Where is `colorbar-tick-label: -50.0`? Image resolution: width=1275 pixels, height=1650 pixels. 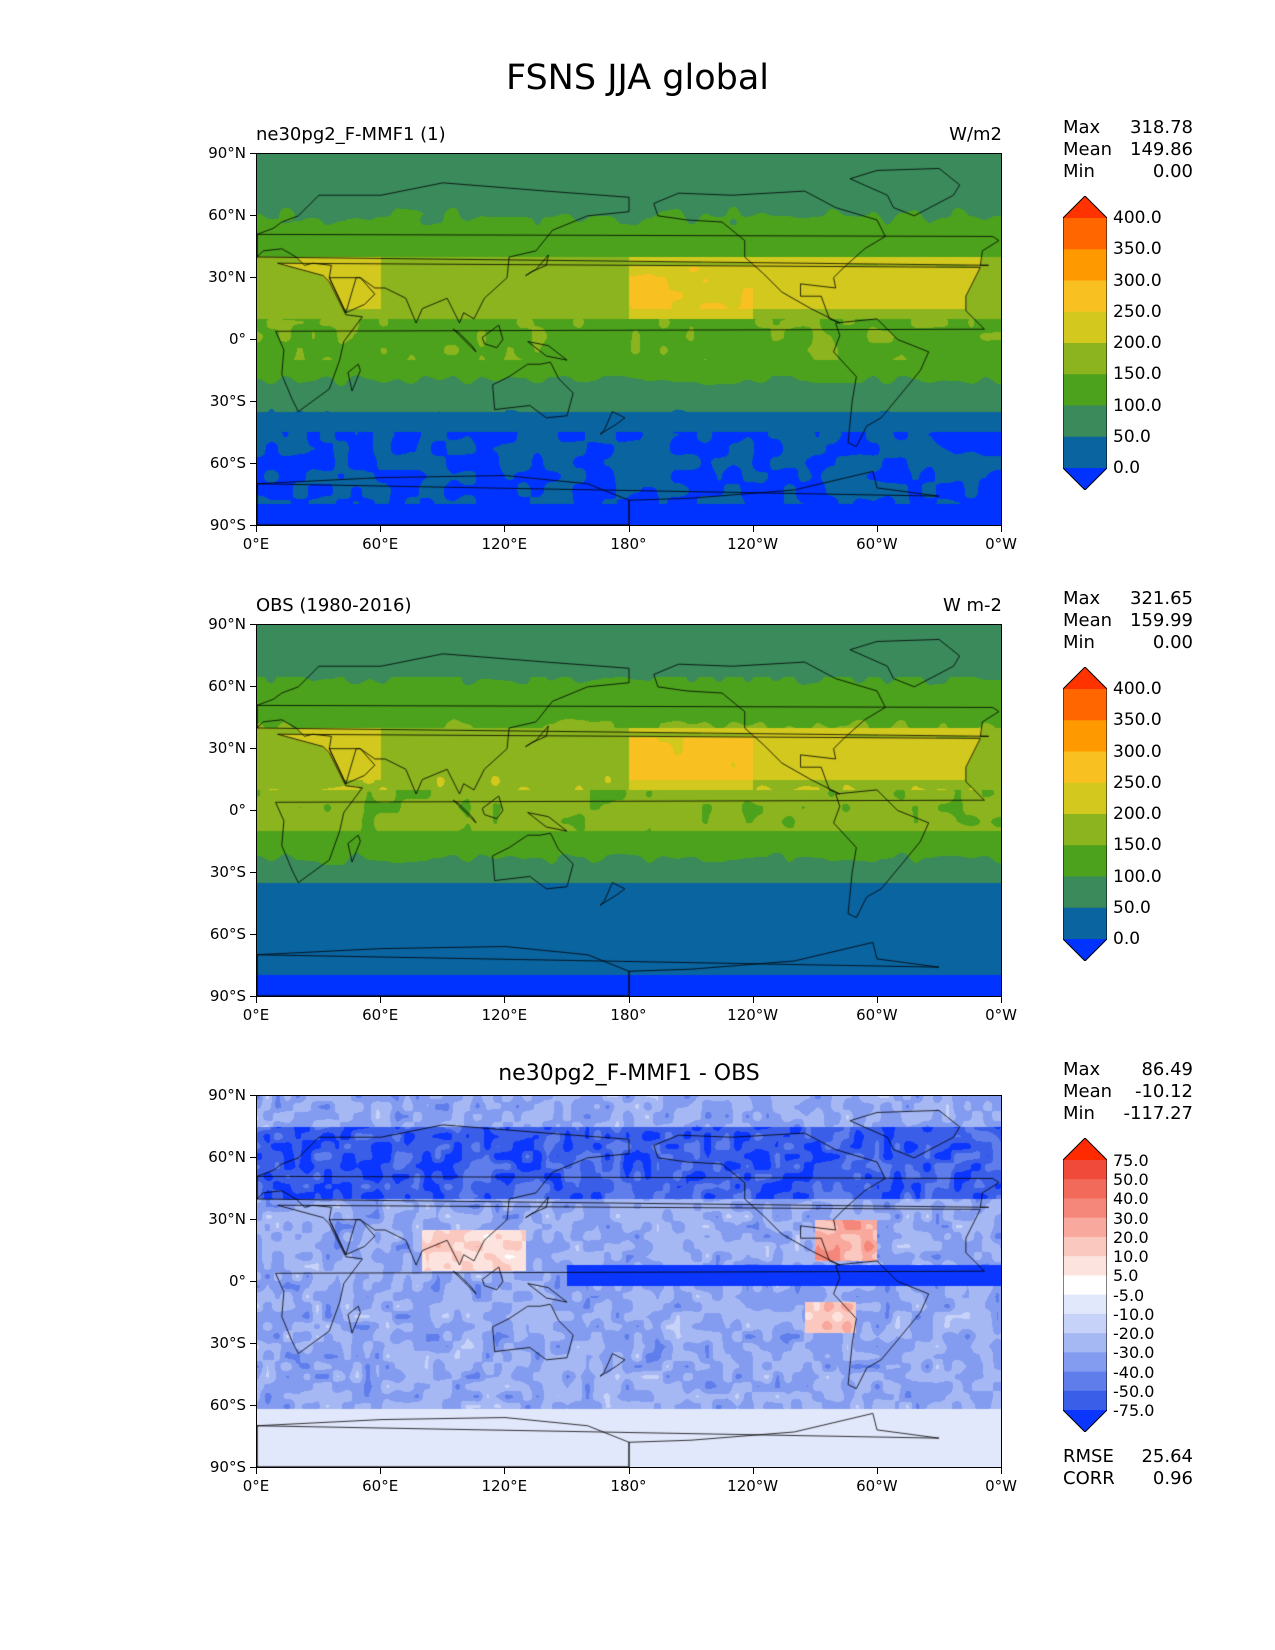
colorbar-tick-label: -50.0 is located at coordinates (1134, 1391).